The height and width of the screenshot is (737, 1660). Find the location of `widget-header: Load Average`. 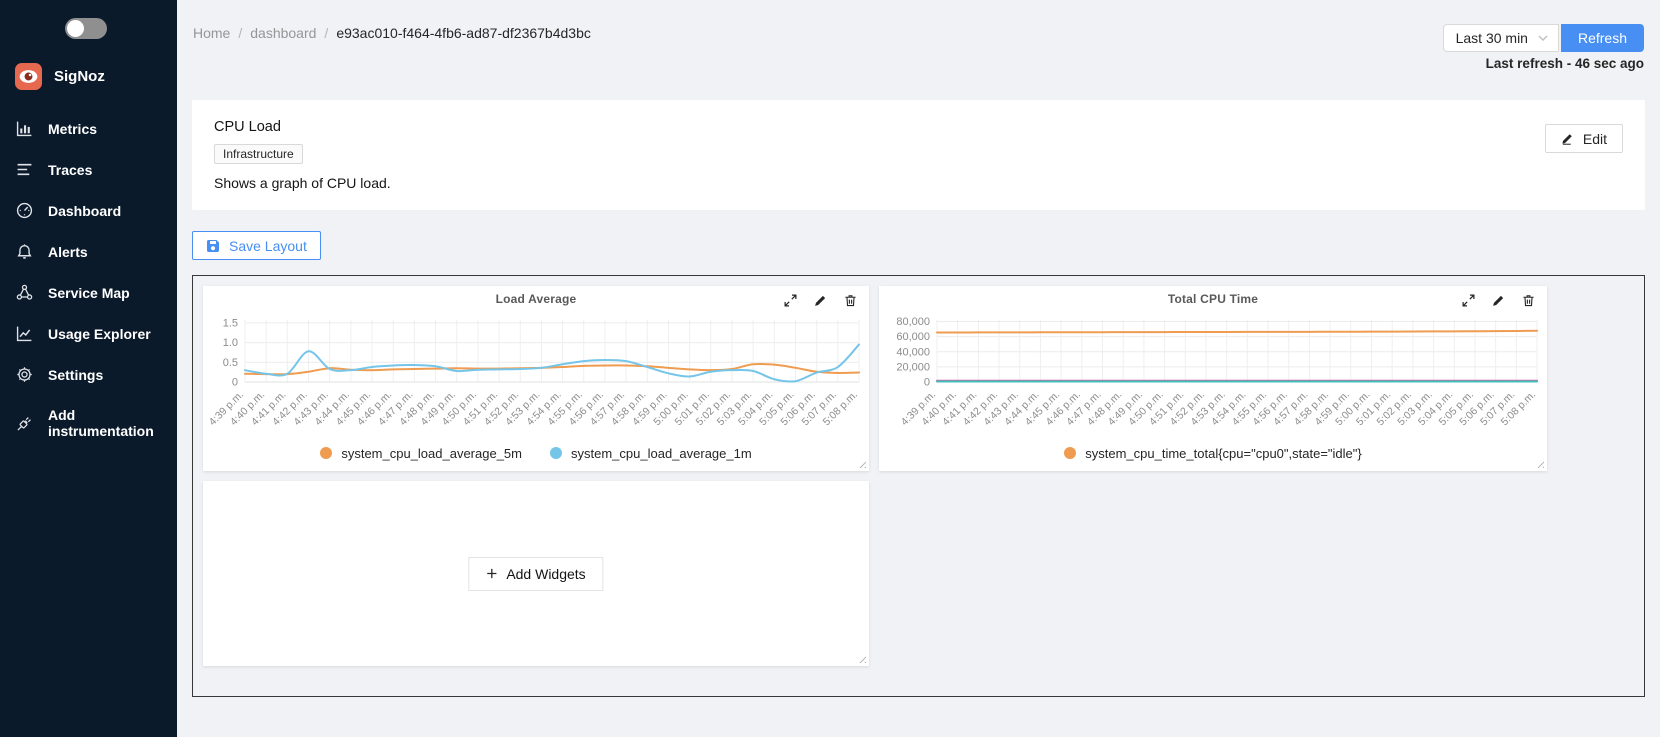

widget-header: Load Average is located at coordinates (536, 299).